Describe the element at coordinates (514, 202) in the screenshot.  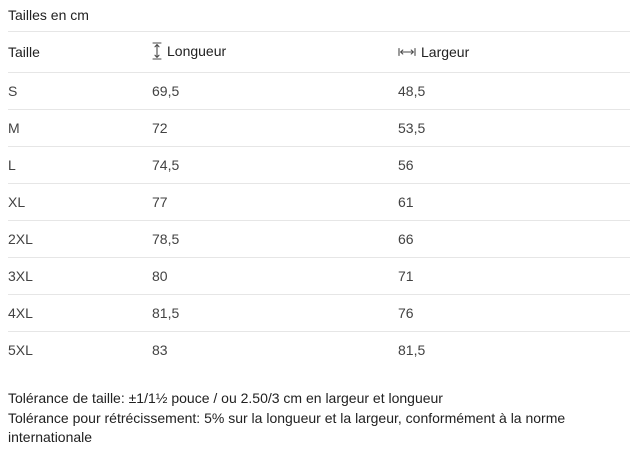
I see `largeur-cell: 61` at that location.